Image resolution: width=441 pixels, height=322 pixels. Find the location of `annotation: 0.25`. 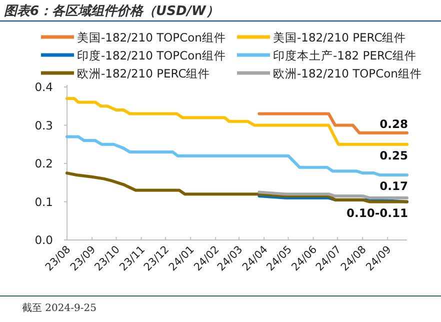

annotation: 0.25 is located at coordinates (394, 155).